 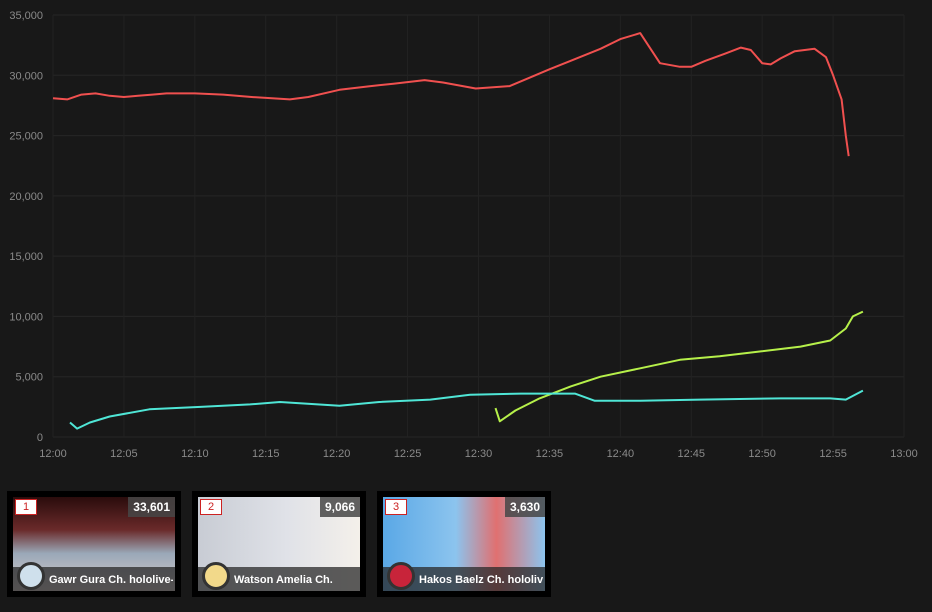 What do you see at coordinates (111, 580) in the screenshot?
I see `channel-name: Gawr Gura Ch. hololive-` at bounding box center [111, 580].